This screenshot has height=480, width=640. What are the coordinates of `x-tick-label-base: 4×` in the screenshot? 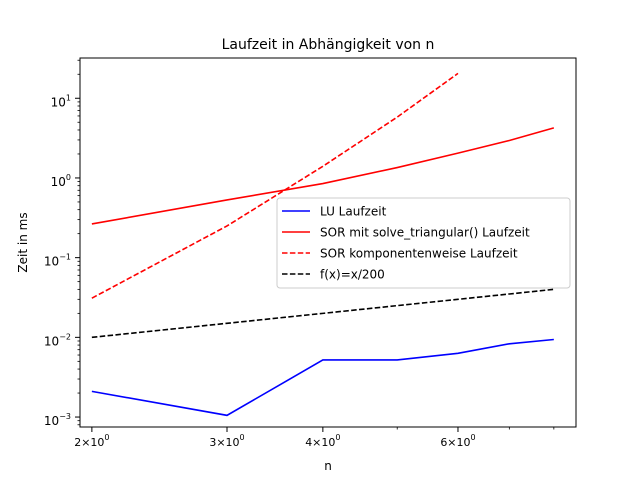 It's located at (313, 442).